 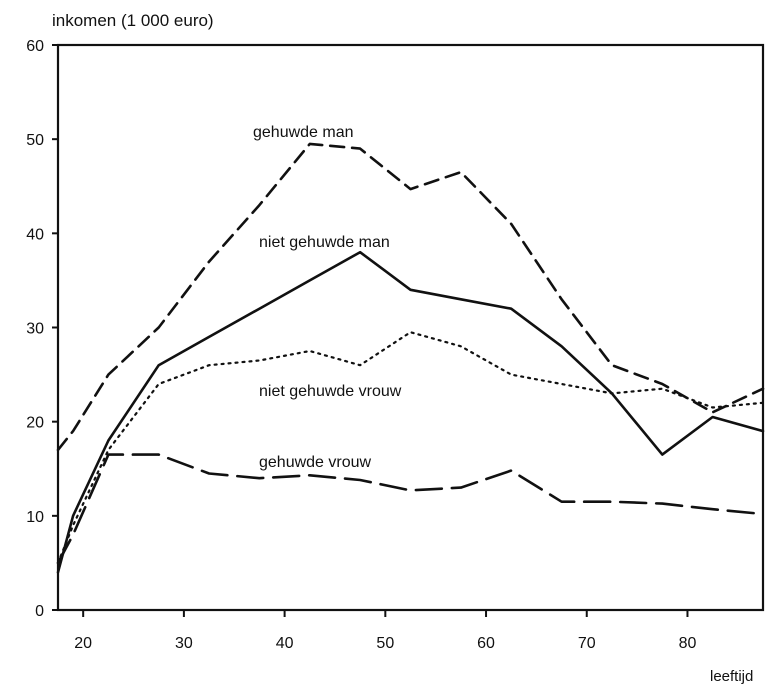 I want to click on x-tick-label: 80, so click(x=688, y=643).